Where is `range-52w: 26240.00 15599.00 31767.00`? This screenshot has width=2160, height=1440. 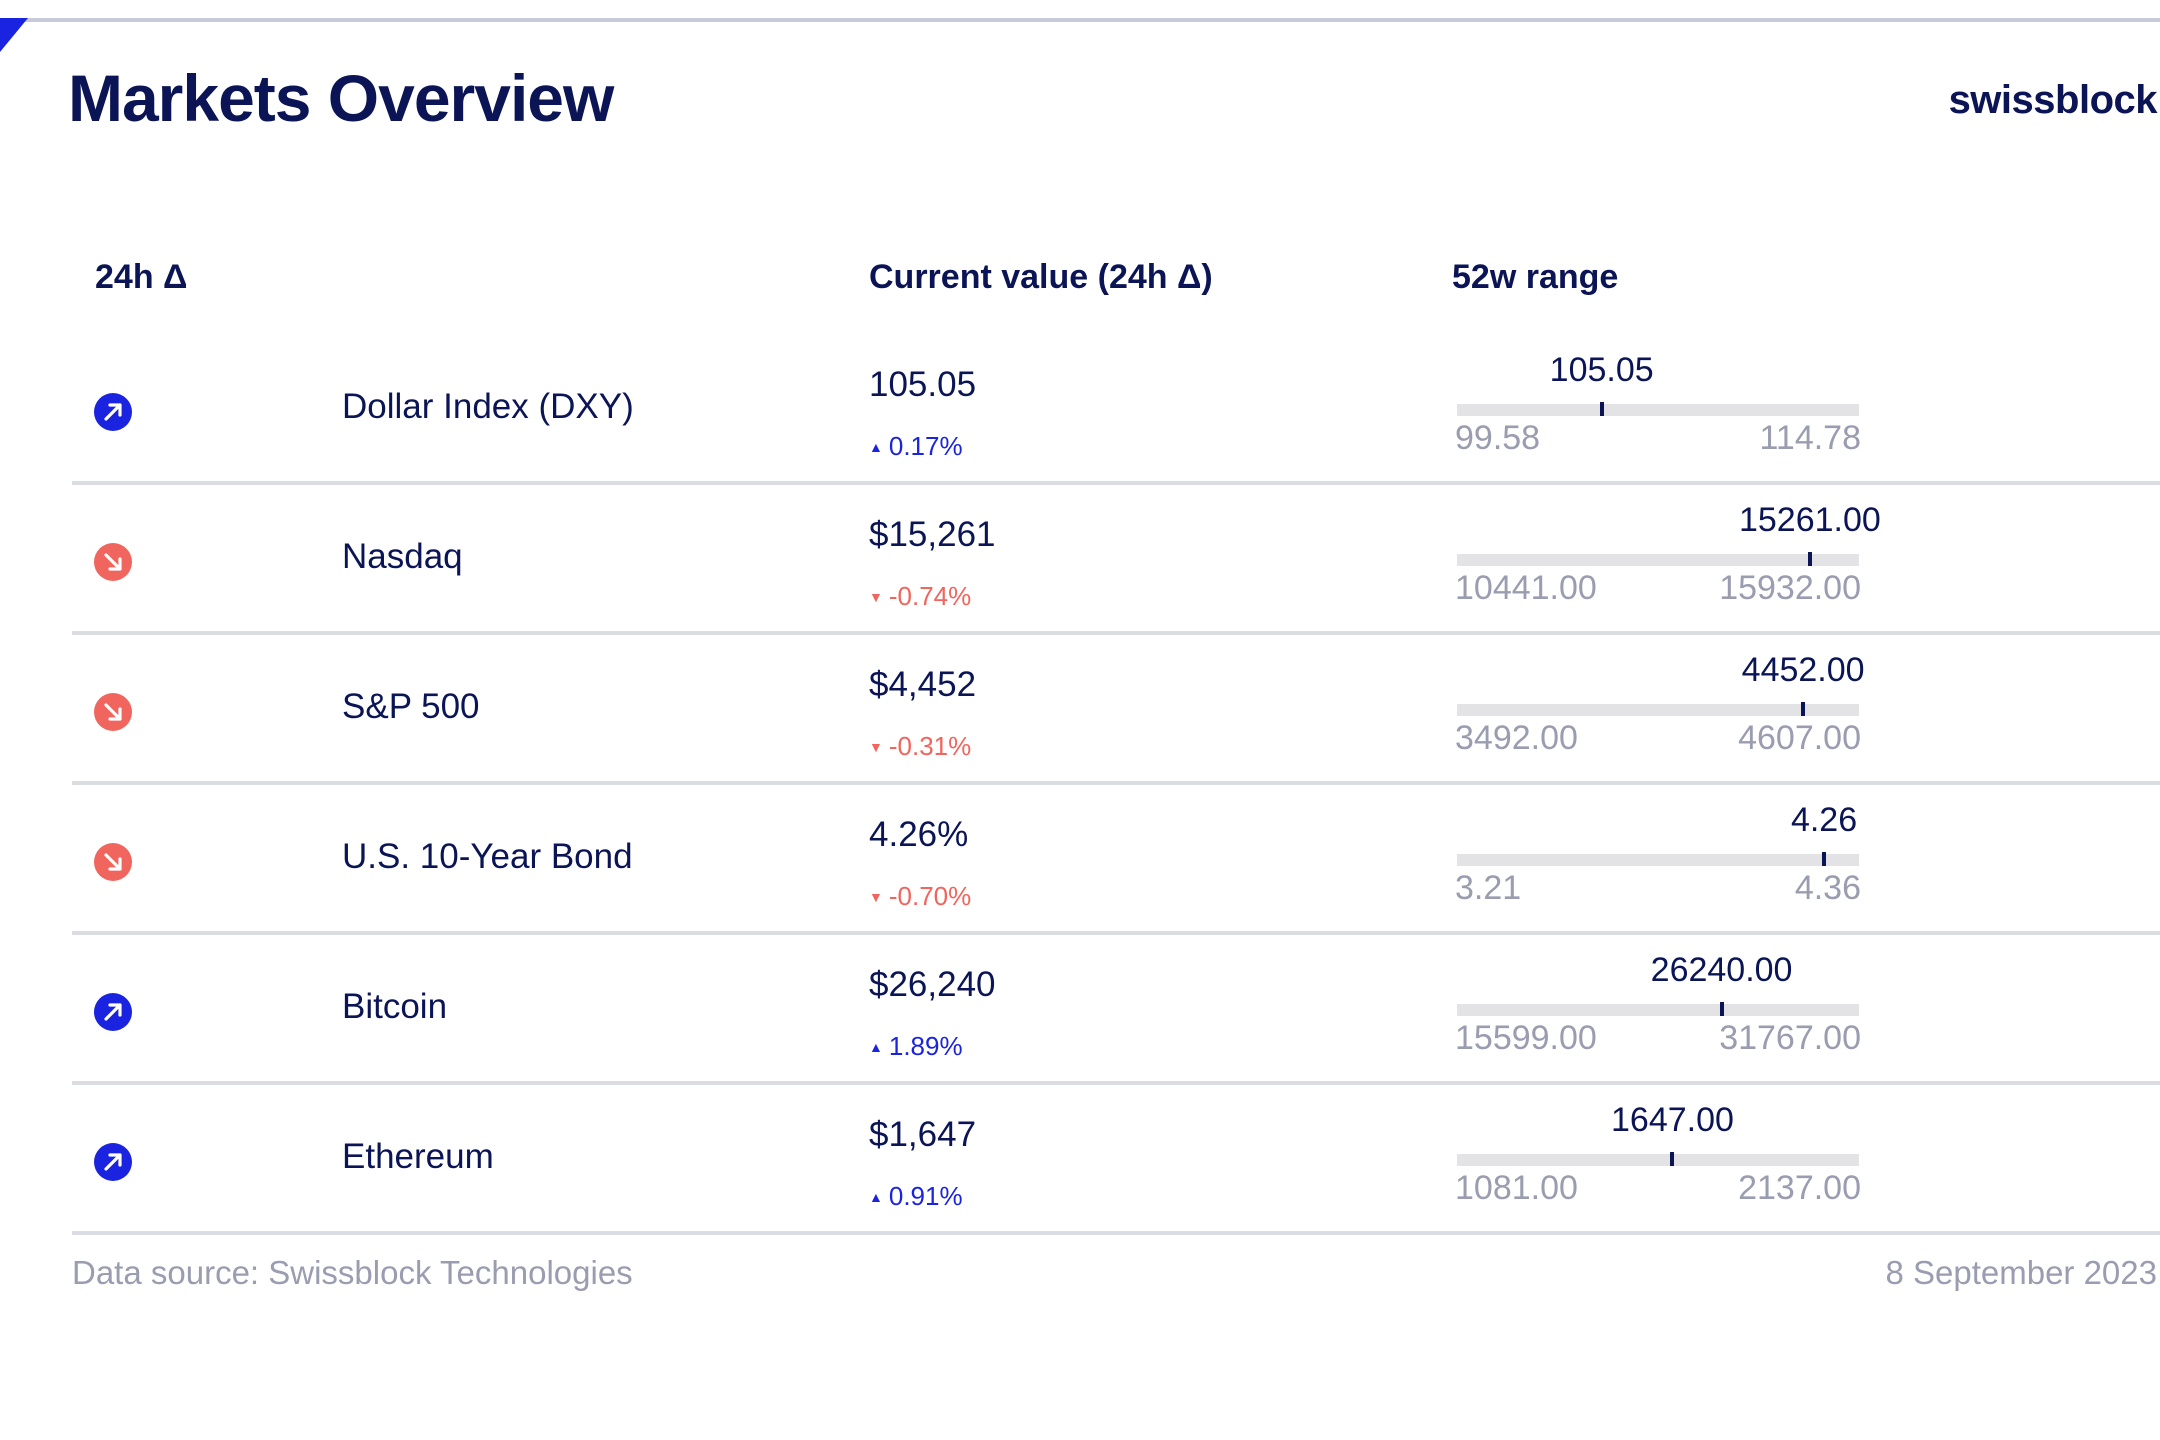
range-52w: 26240.00 15599.00 31767.00 is located at coordinates (1695, 1008).